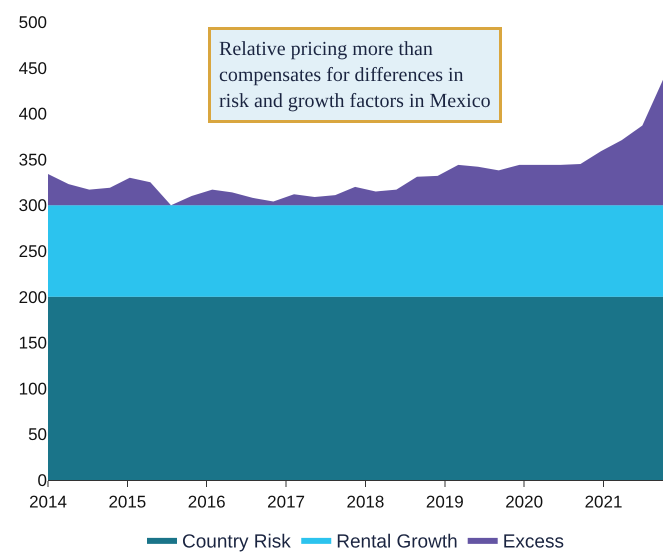 Image resolution: width=663 pixels, height=559 pixels. What do you see at coordinates (48, 502) in the screenshot?
I see `x-tick-label: 2014` at bounding box center [48, 502].